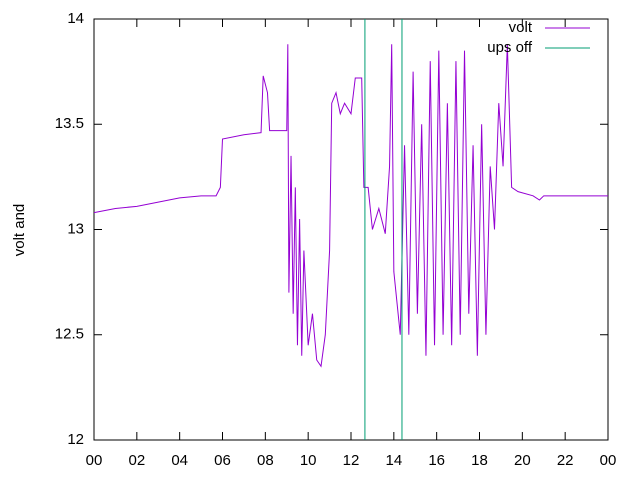 Image resolution: width=640 pixels, height=480 pixels. Describe the element at coordinates (522, 460) in the screenshot. I see `x-tick-label: 20` at that location.